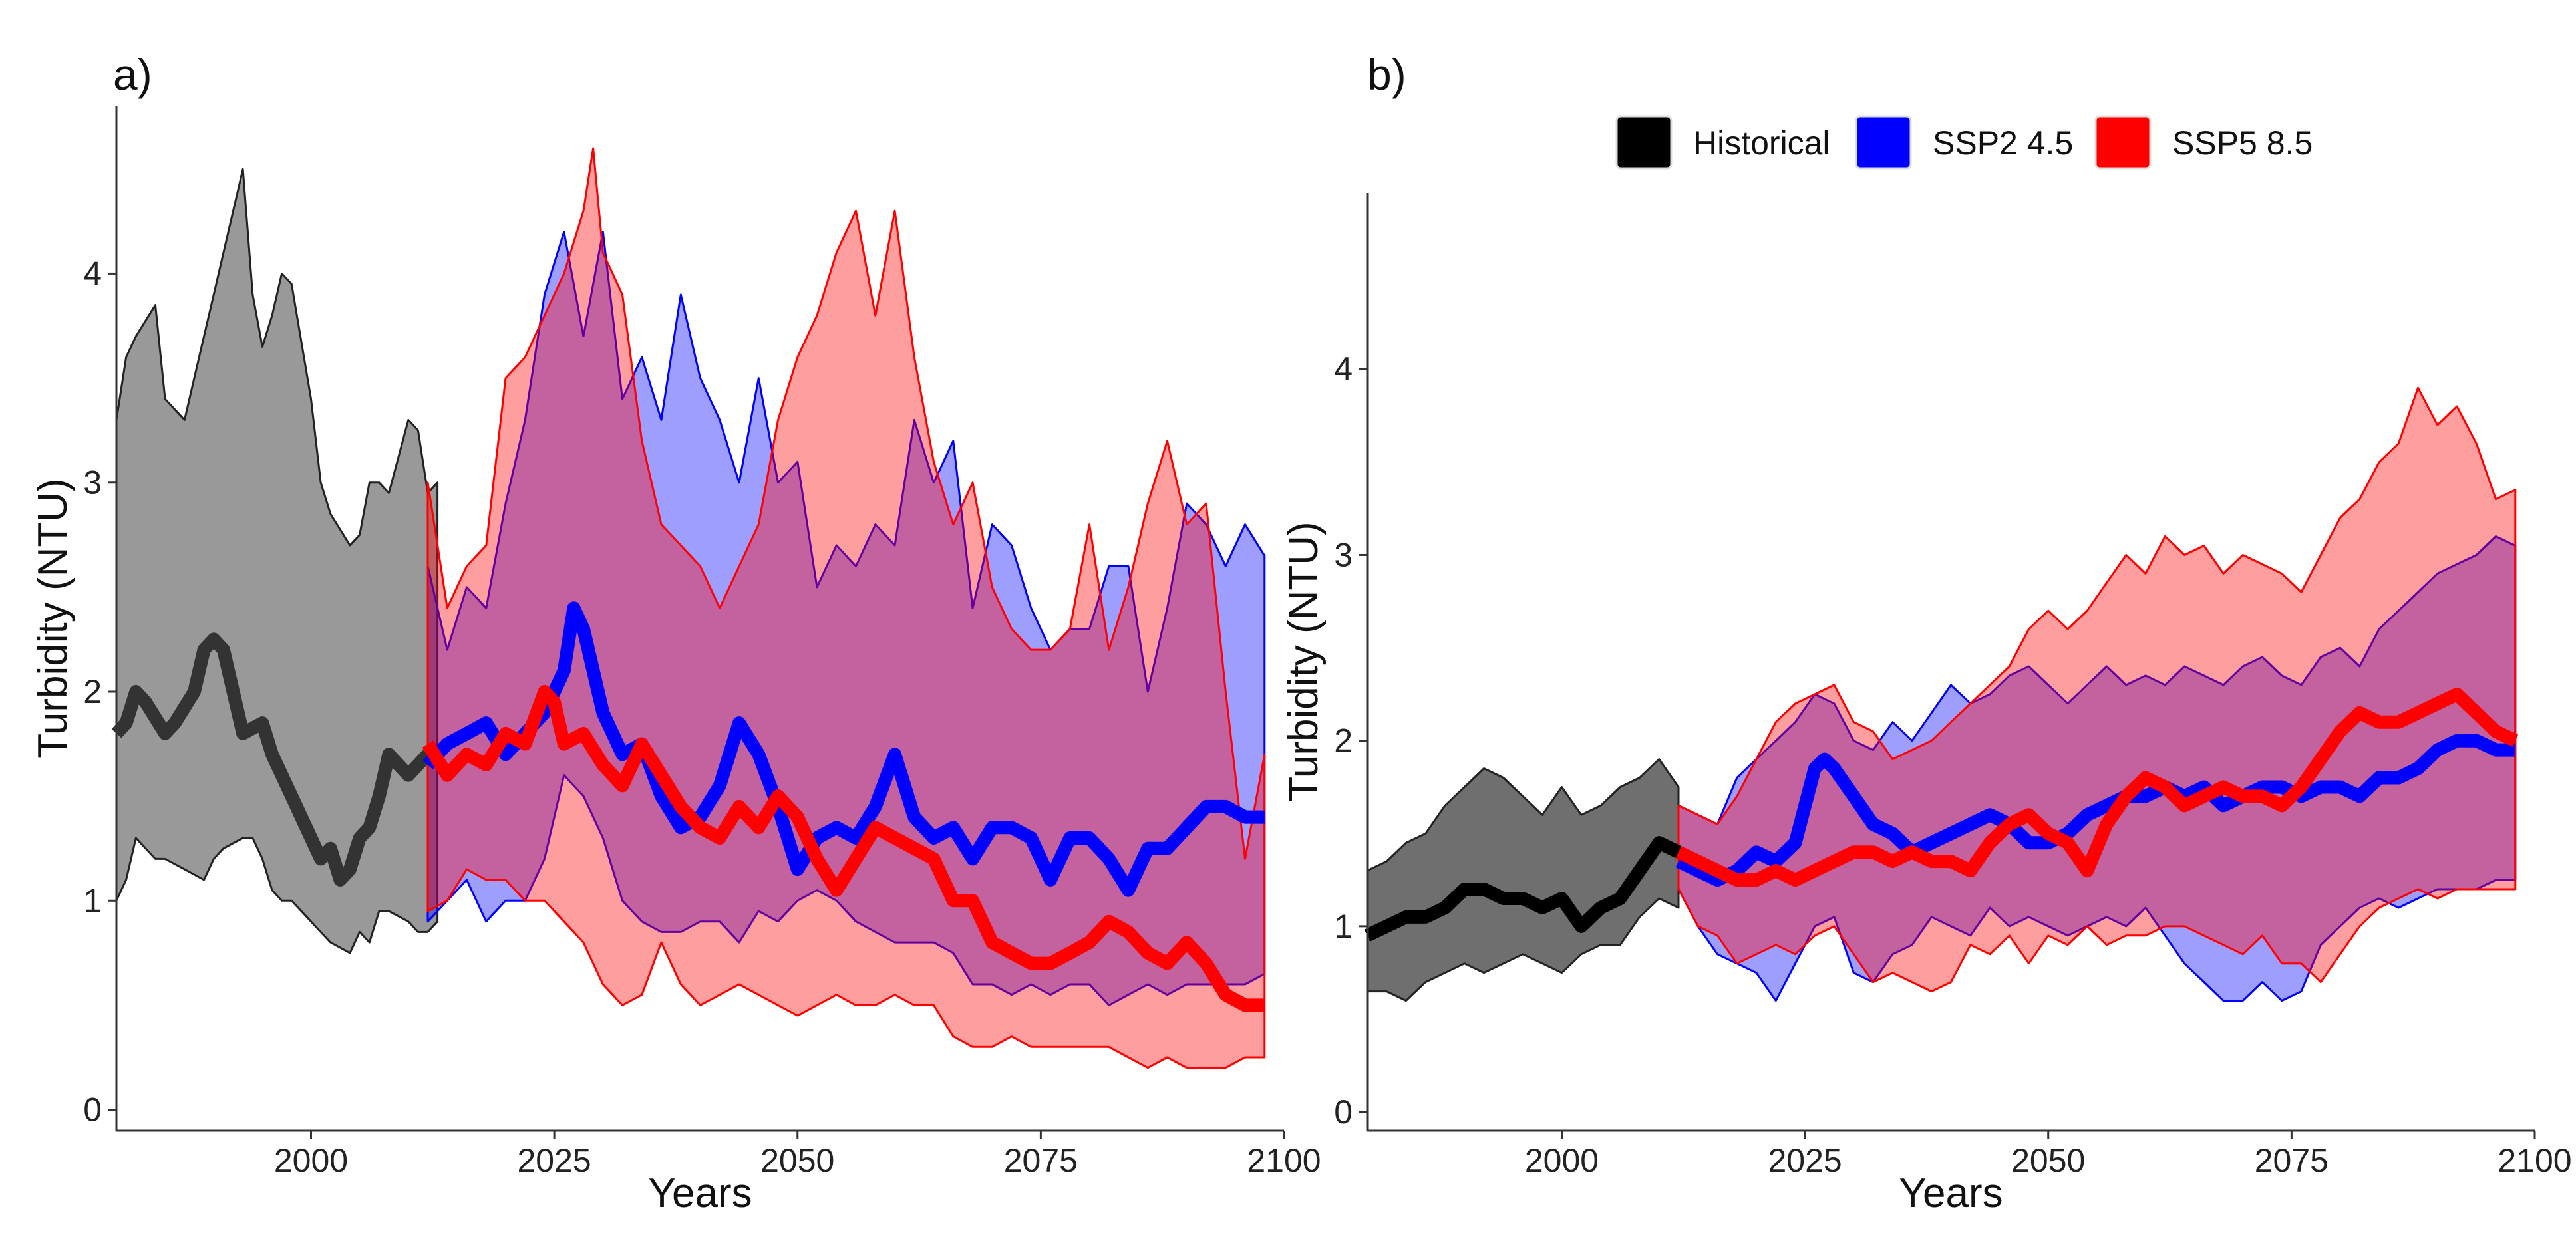  I want to click on legend: Historical SSP2 4.5 SSP5 8.5, so click(1964, 142).